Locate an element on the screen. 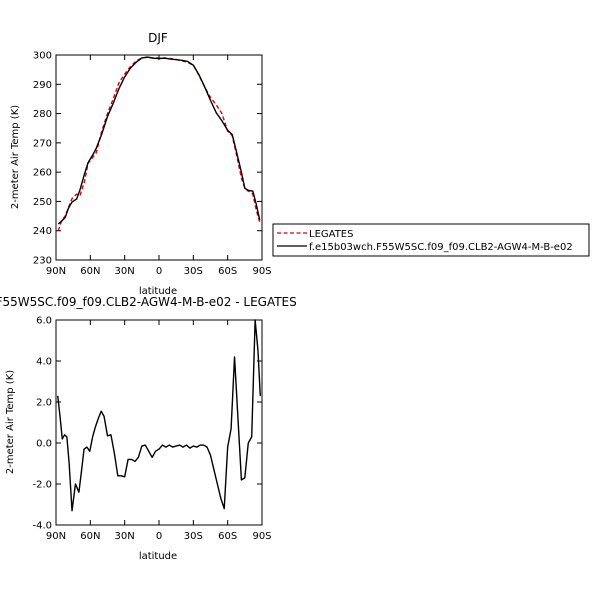 The width and height of the screenshot is (593, 592). top-y-tick-label: 230 is located at coordinates (42, 261).